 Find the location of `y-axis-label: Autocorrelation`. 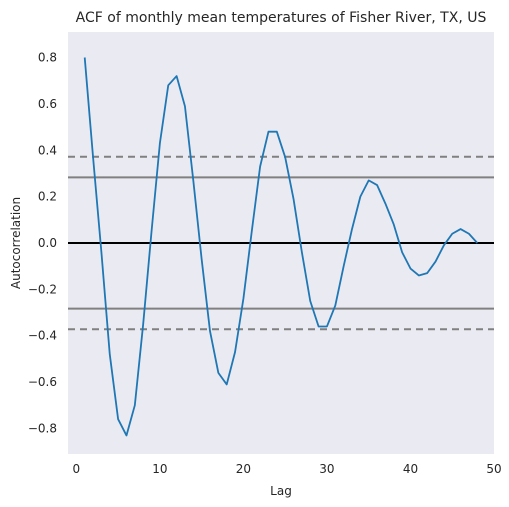

y-axis-label: Autocorrelation is located at coordinates (16, 243).